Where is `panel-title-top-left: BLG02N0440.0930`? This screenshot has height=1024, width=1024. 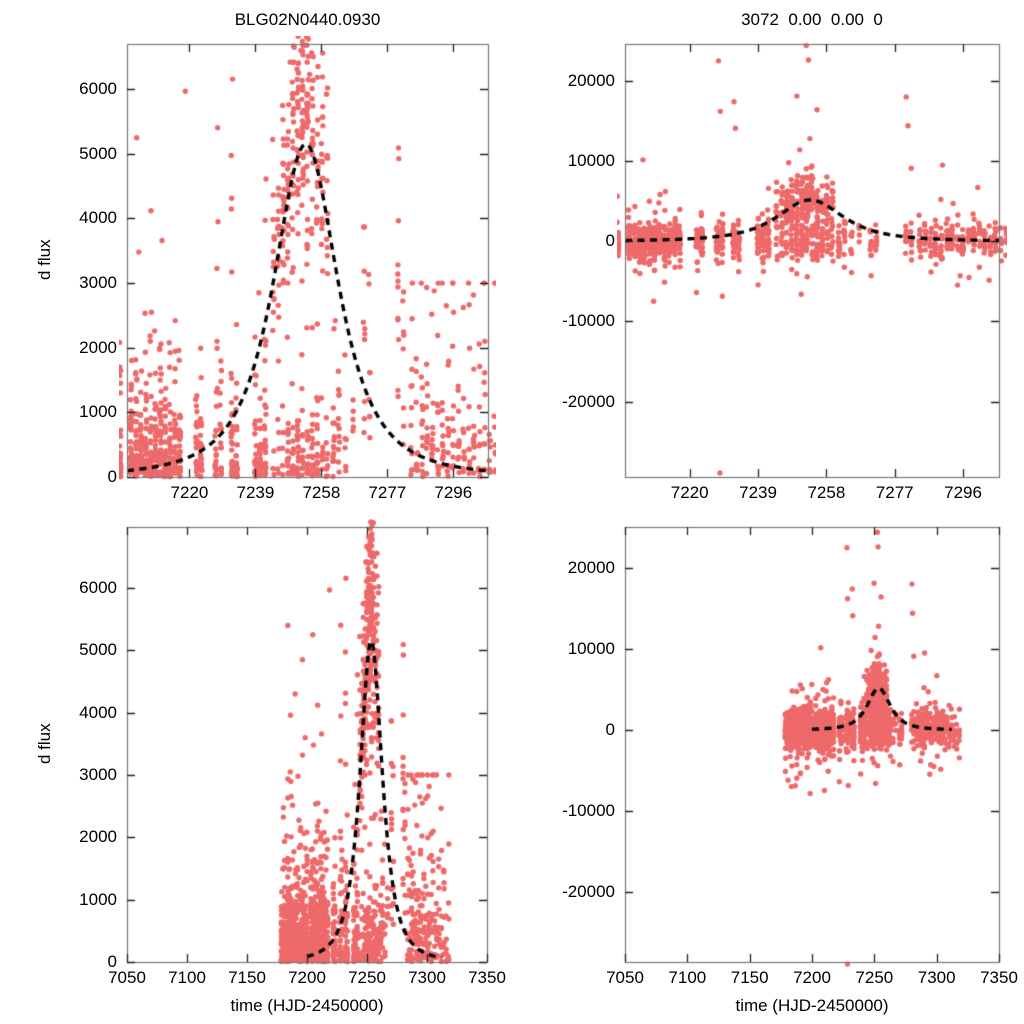
panel-title-top-left: BLG02N0440.0930 is located at coordinates (307, 19).